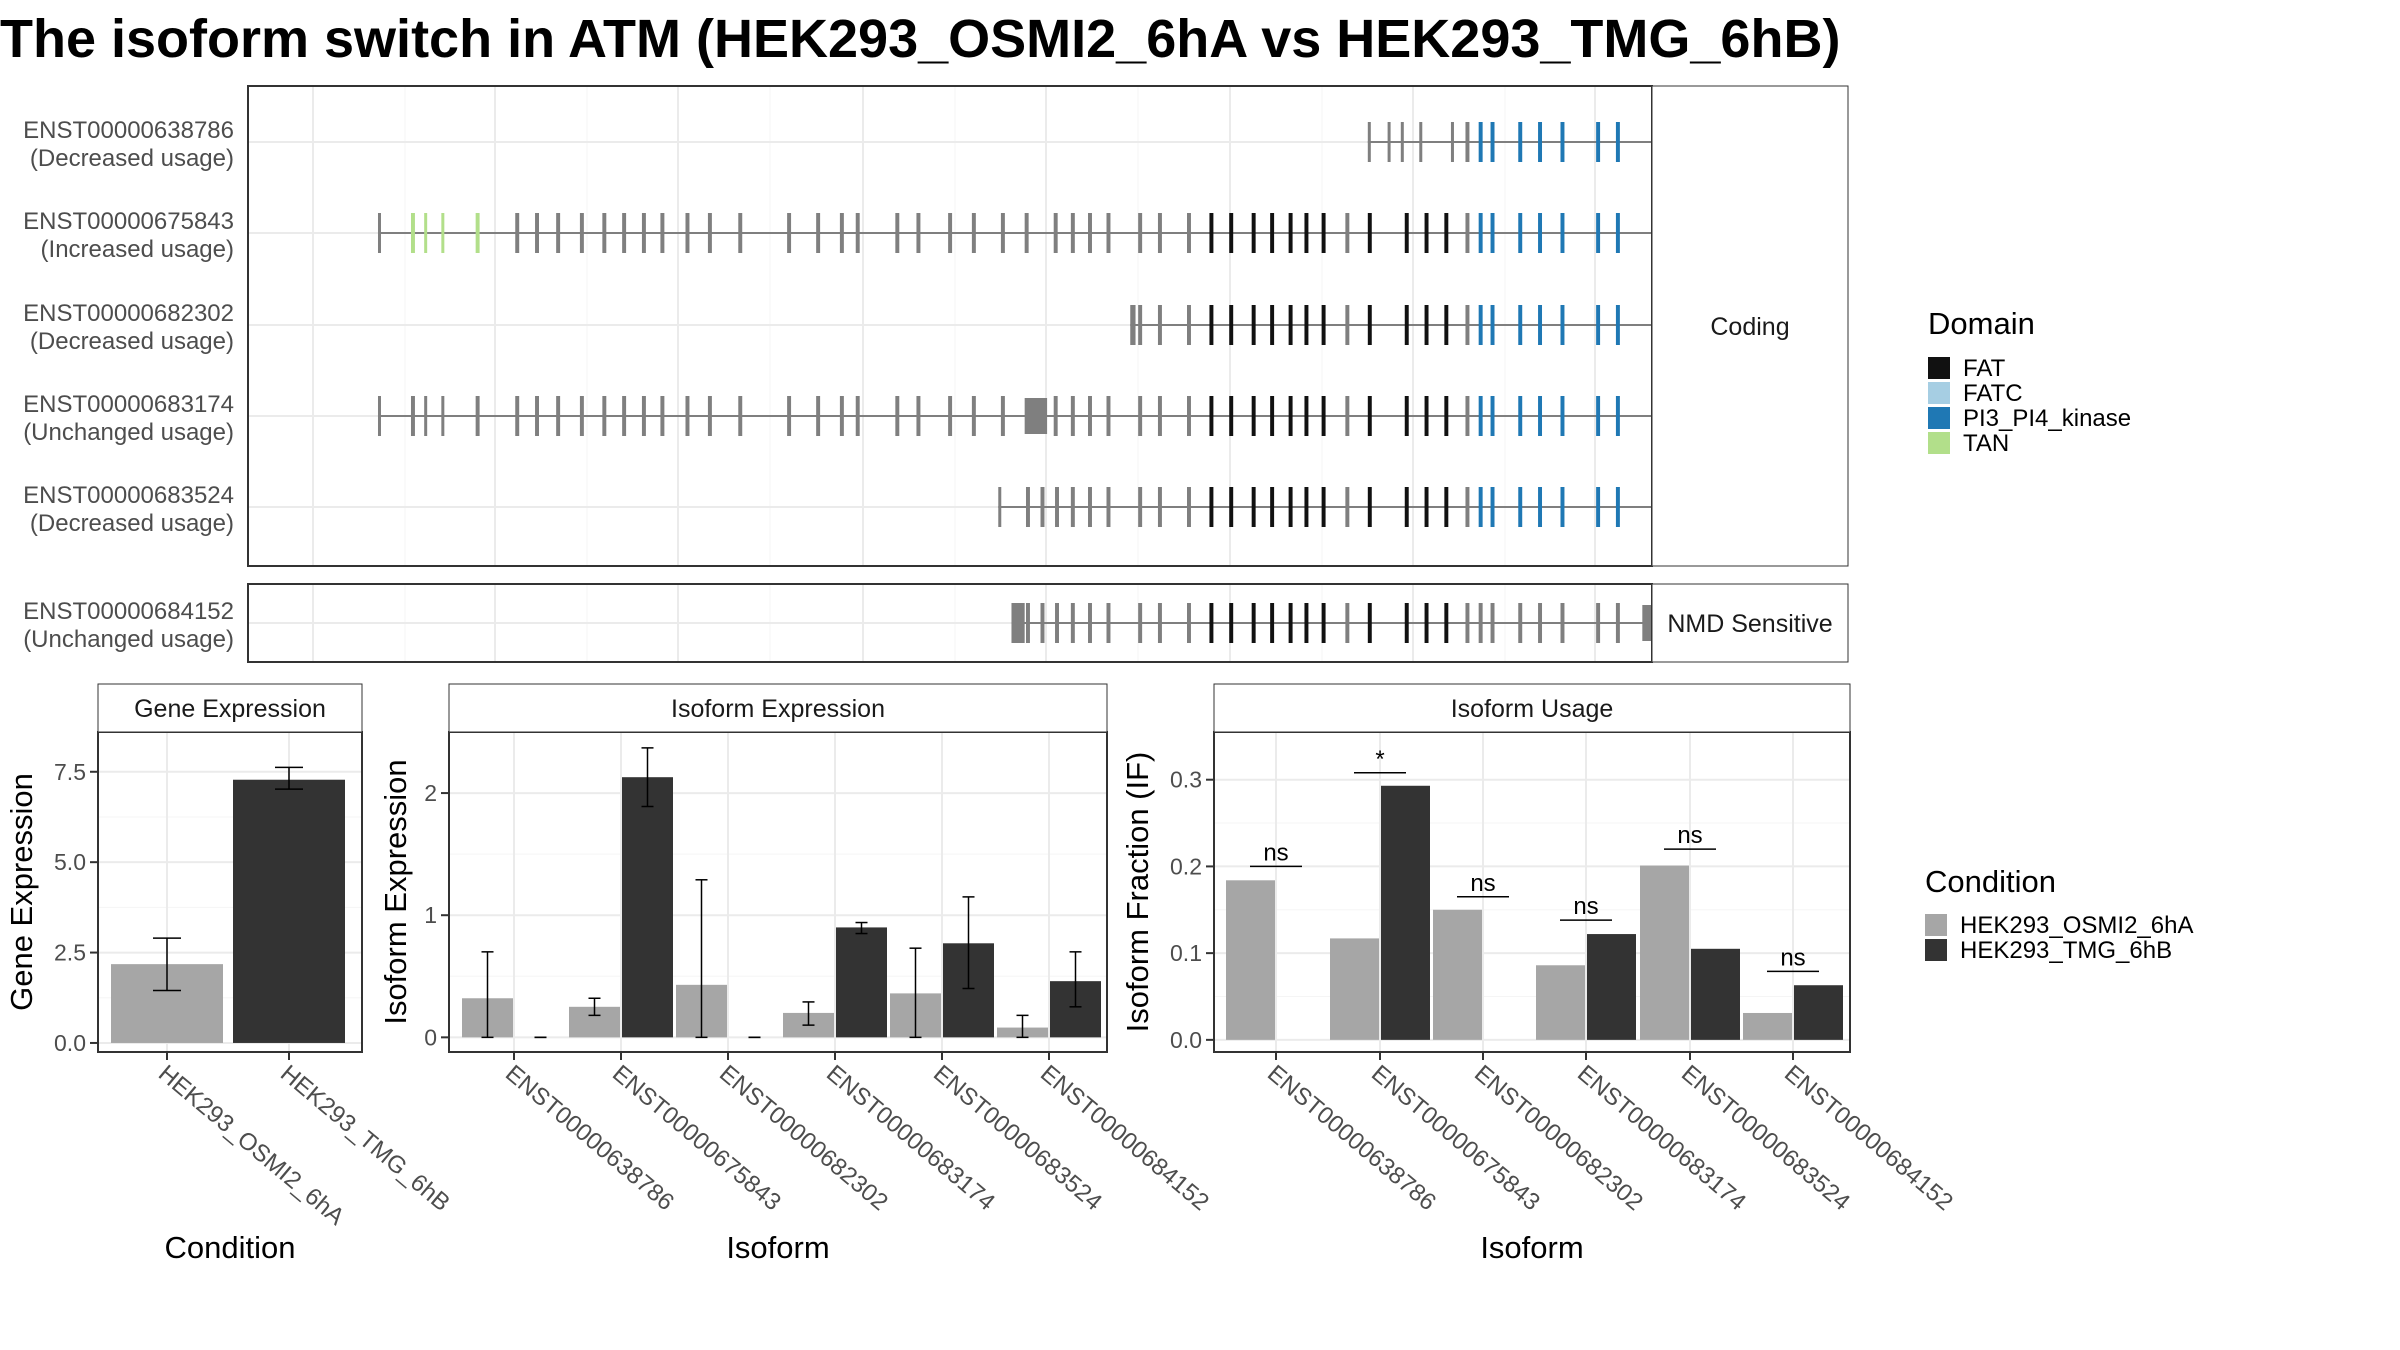  What do you see at coordinates (70, 862) in the screenshot?
I see `y-tick-label: 5.0` at bounding box center [70, 862].